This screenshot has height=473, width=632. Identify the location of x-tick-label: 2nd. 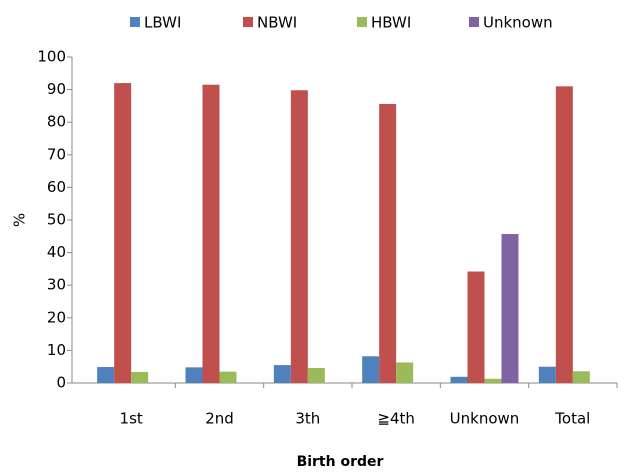
(219, 419).